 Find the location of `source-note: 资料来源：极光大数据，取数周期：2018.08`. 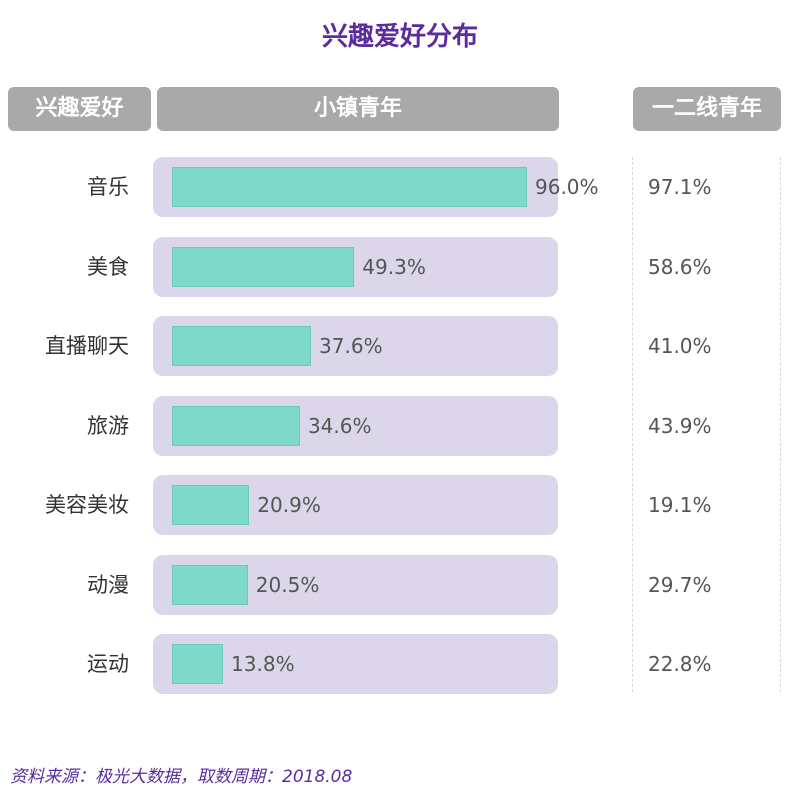

source-note: 资料来源：极光大数据，取数周期：2018.08 is located at coordinates (181, 777).